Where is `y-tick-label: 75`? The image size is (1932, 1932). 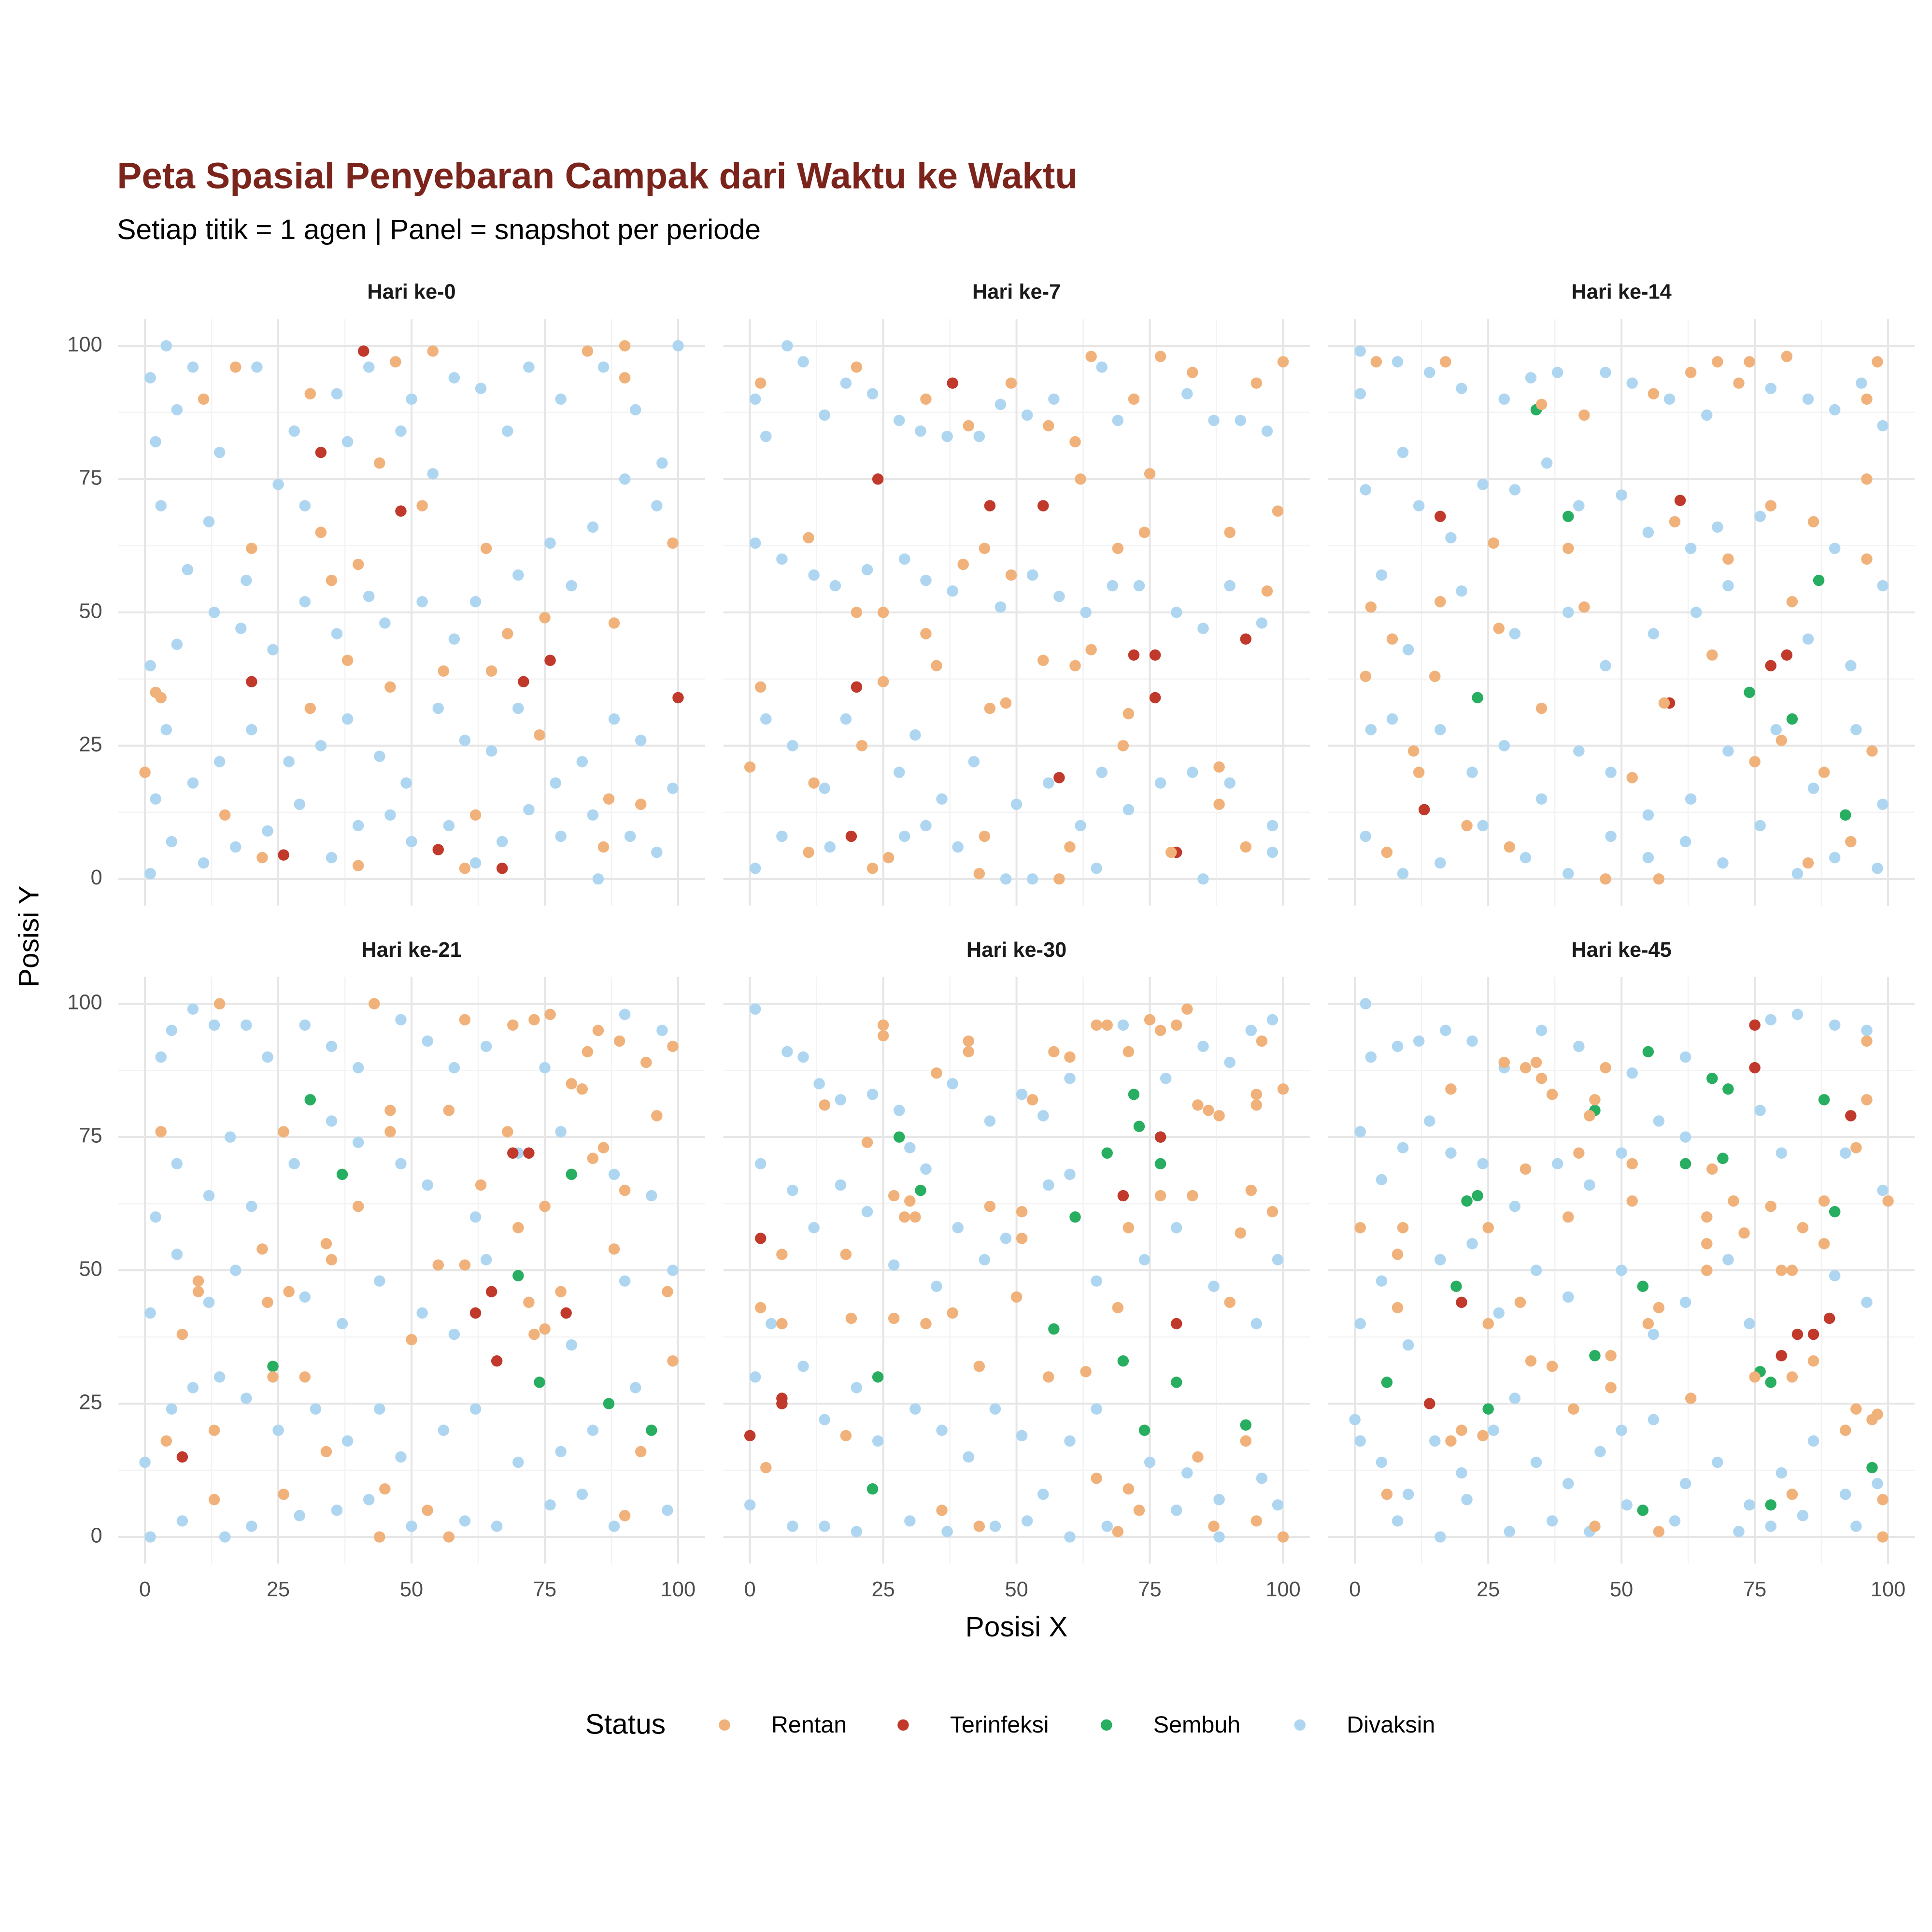 y-tick-label: 75 is located at coordinates (90, 477).